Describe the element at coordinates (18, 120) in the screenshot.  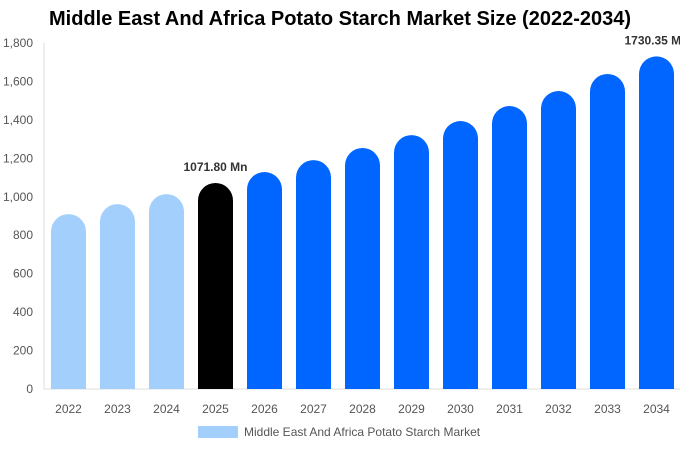
I see `y-tick-label: 1,400` at that location.